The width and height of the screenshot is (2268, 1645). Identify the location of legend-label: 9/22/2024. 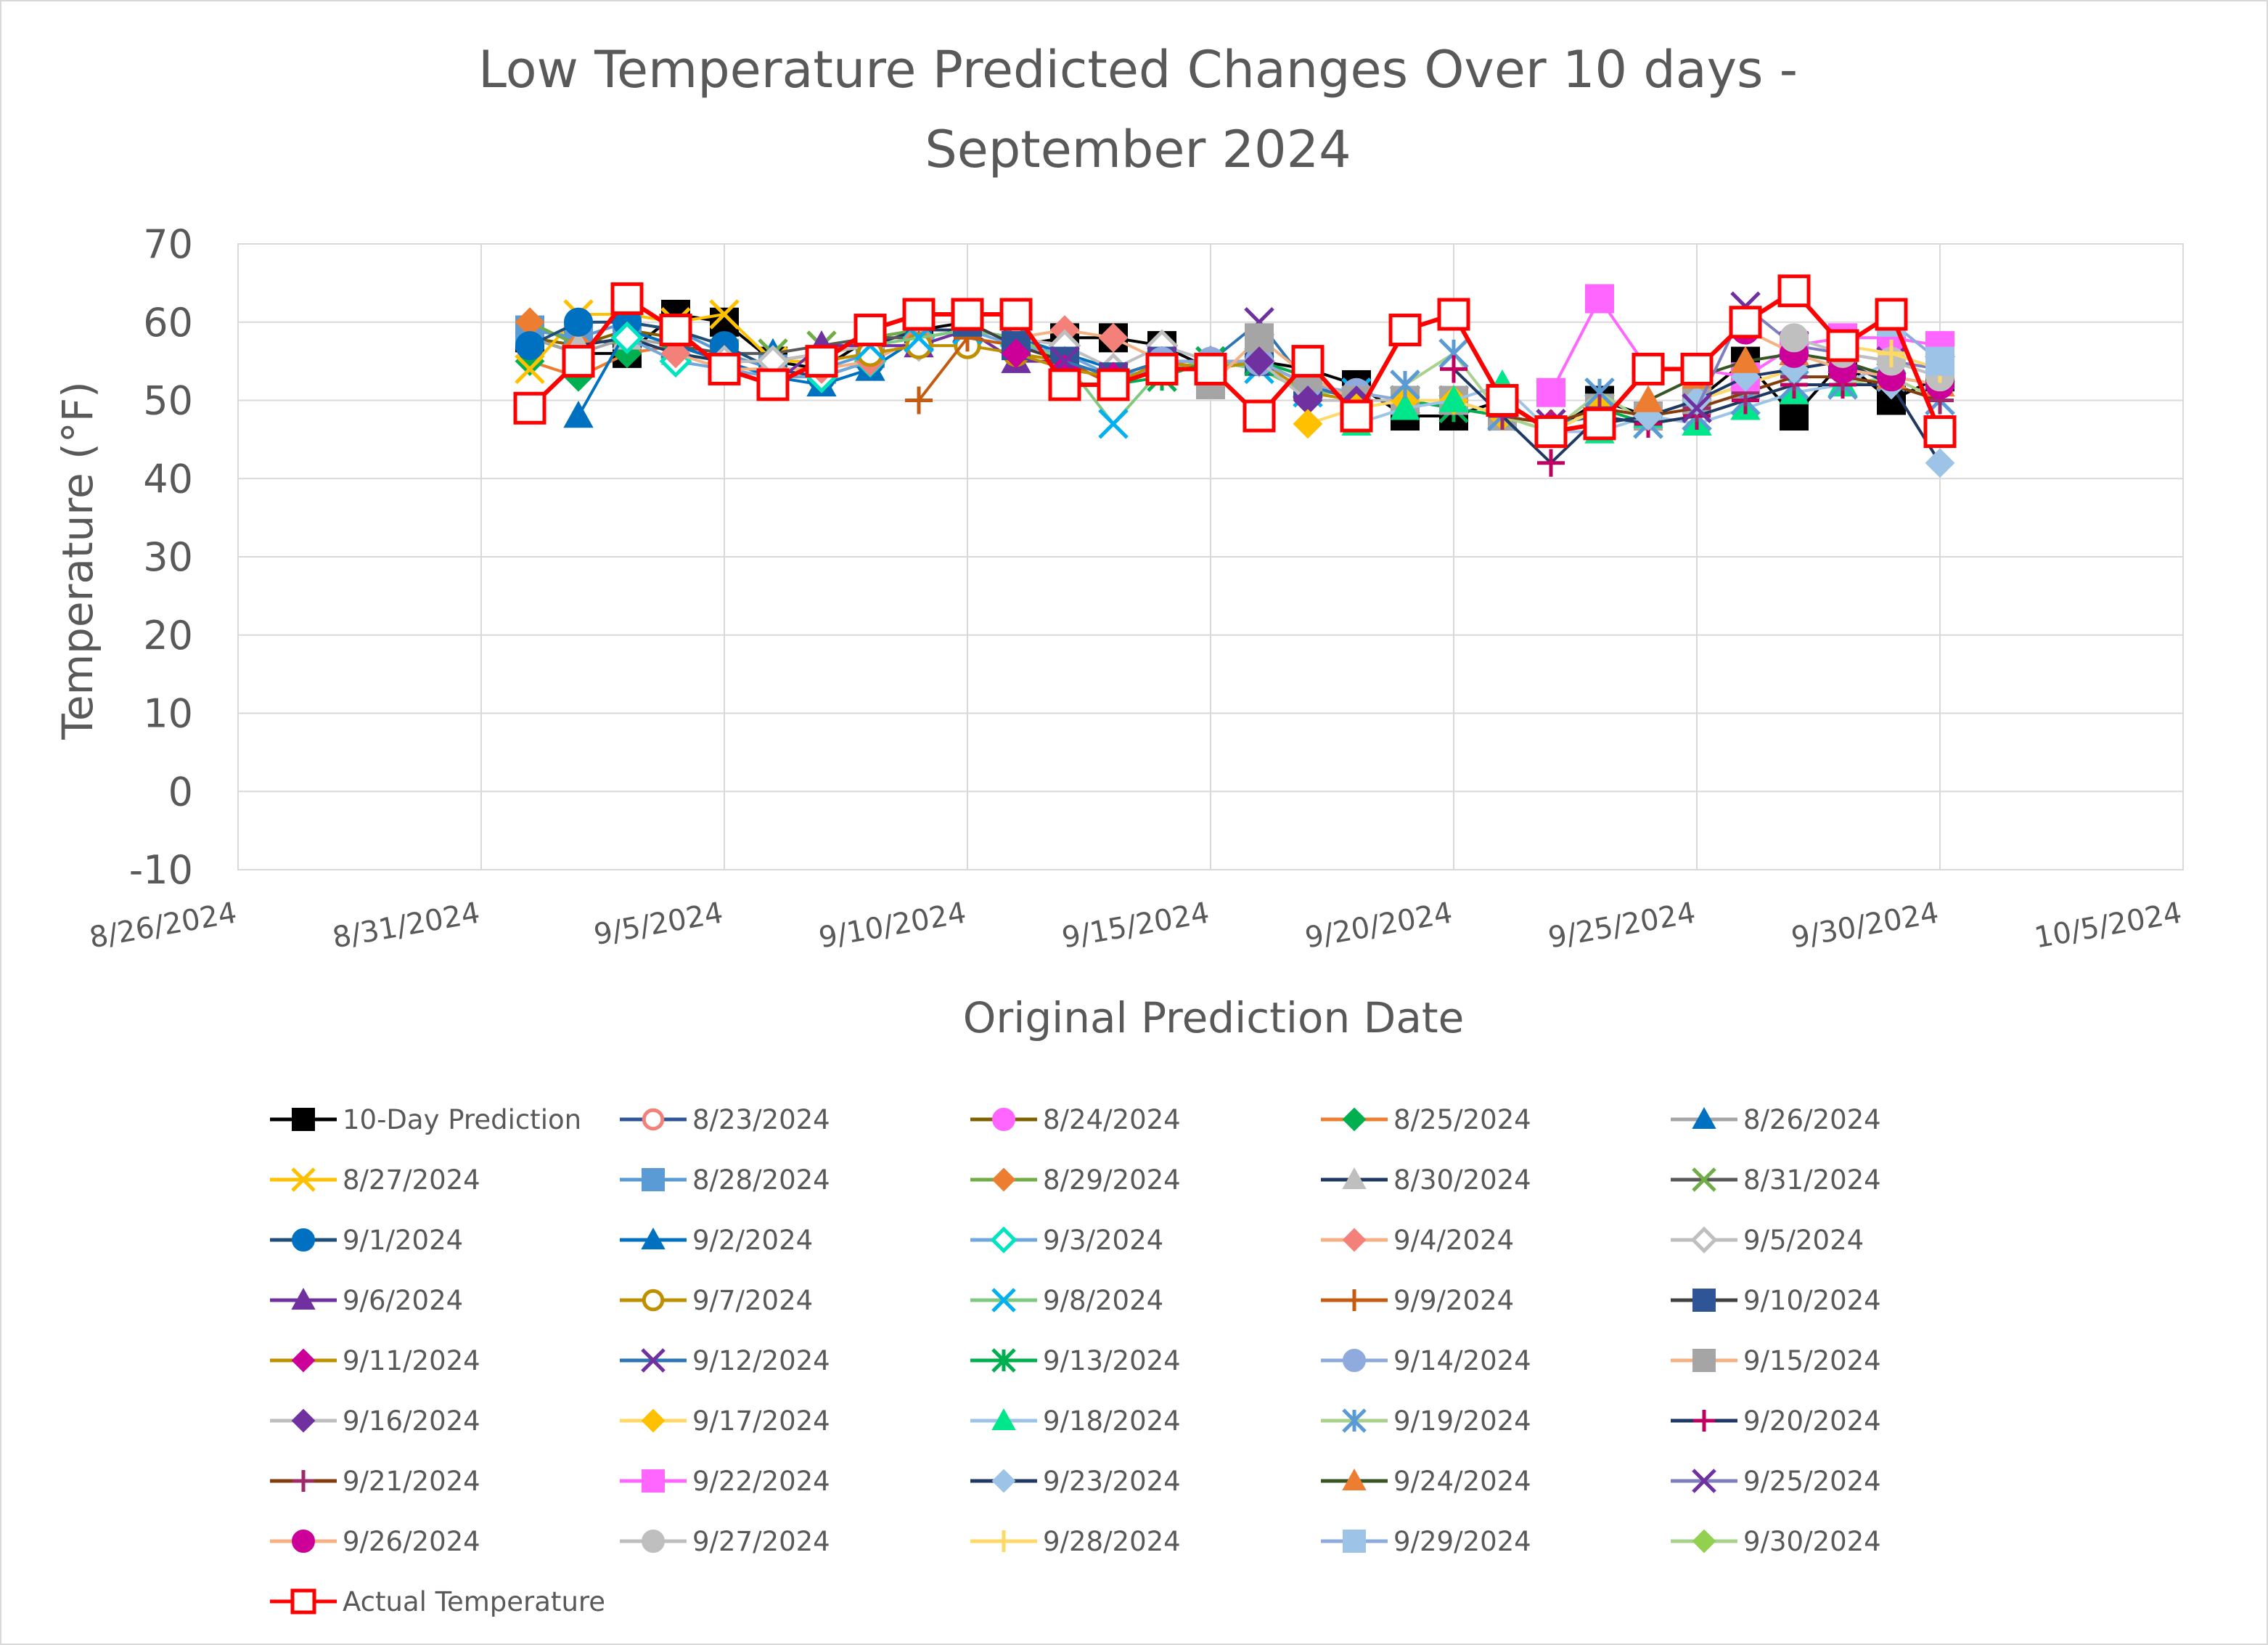
(761, 1481).